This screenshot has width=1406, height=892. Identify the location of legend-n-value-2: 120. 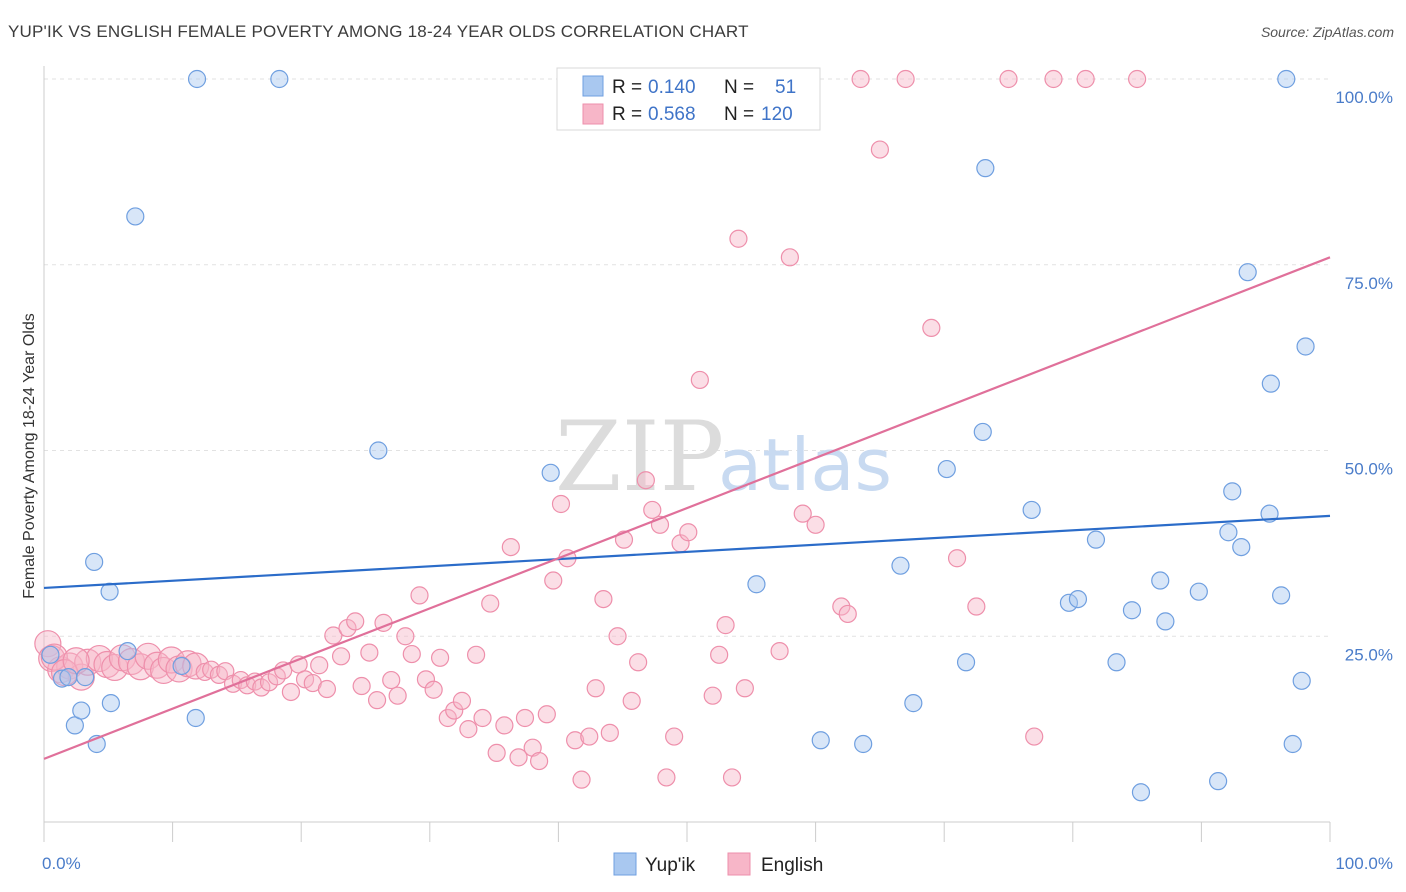
(777, 114).